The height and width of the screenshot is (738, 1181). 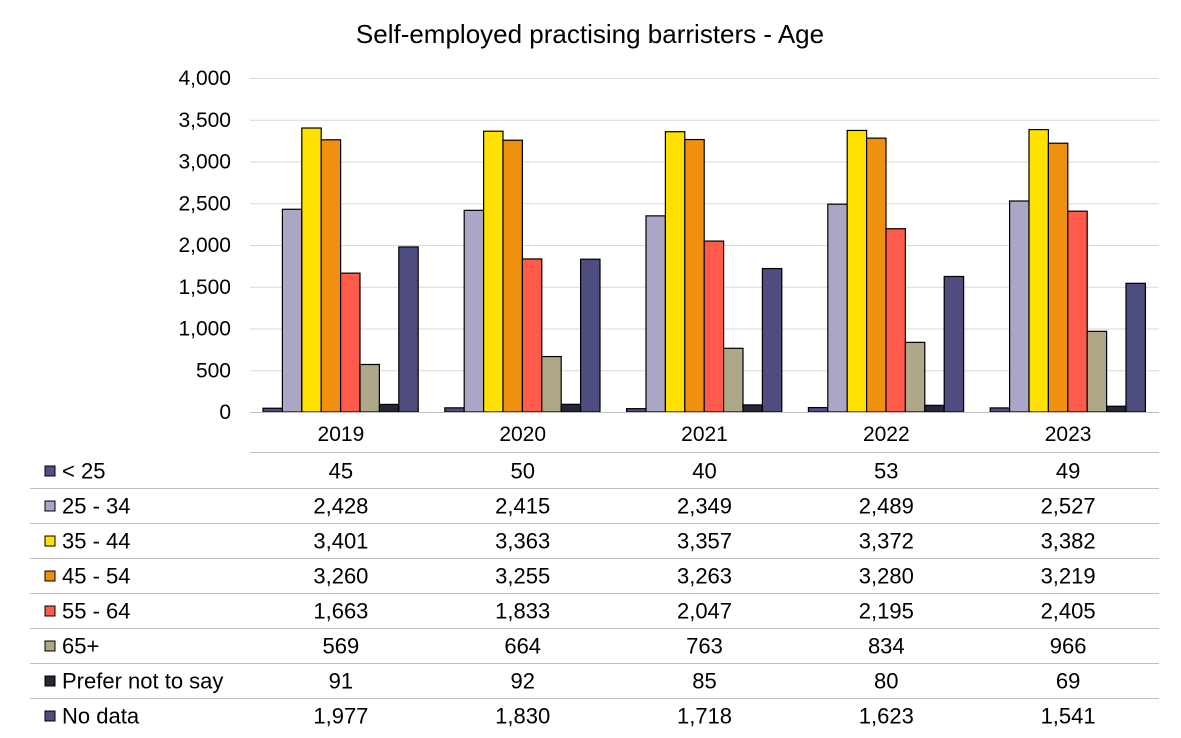 I want to click on table-cell: 69, so click(x=1068, y=681).